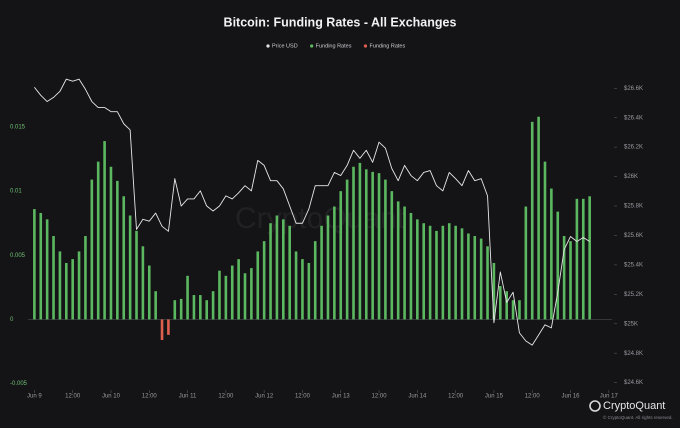  I want to click on x-tick-label: Jun 10, so click(111, 397).